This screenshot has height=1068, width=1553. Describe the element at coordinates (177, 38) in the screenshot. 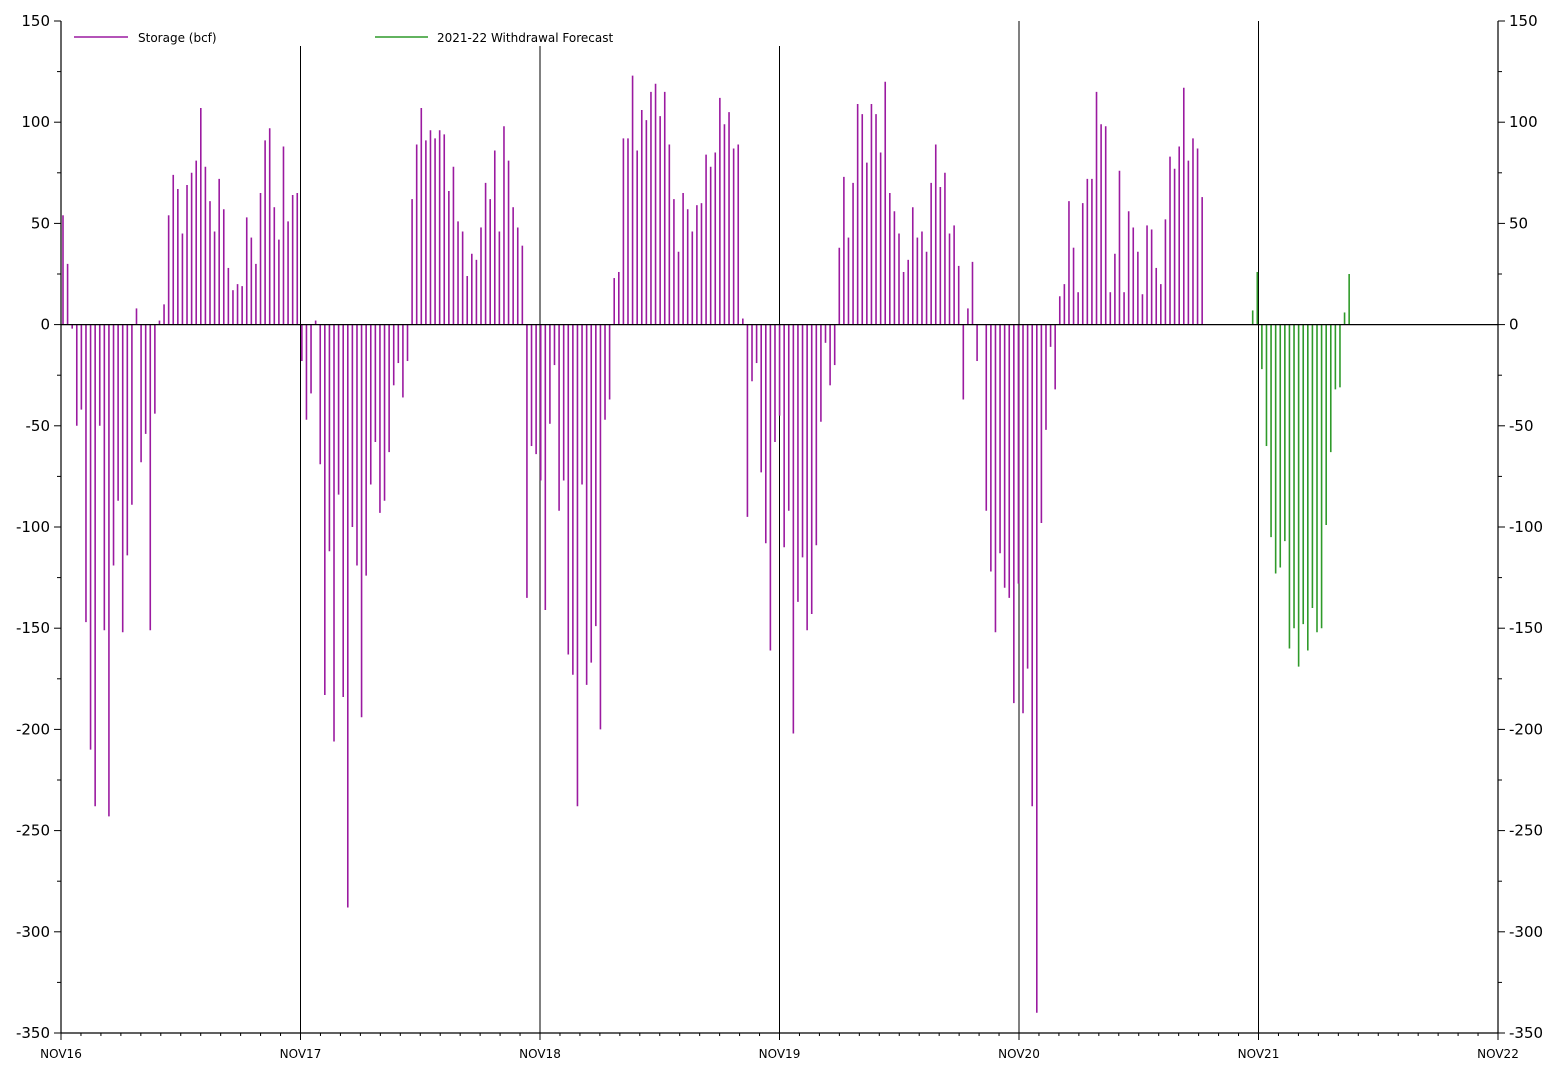

I see `legend-label-storage: Storage (bcf)` at that location.